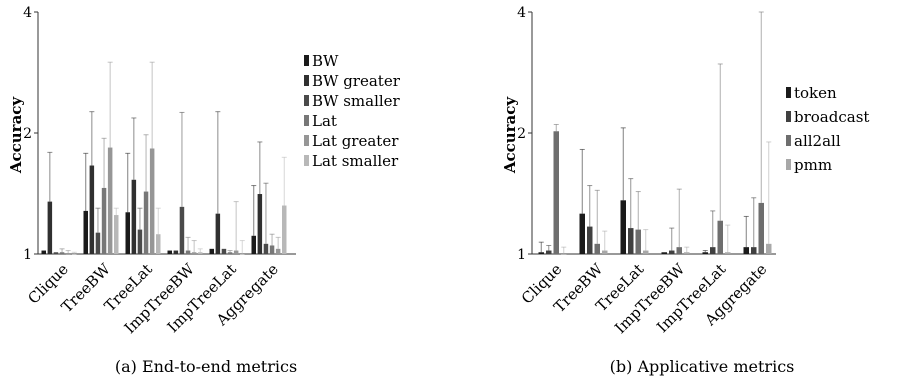  Describe the element at coordinates (815, 93) in the screenshot. I see `legend-label: token` at that location.